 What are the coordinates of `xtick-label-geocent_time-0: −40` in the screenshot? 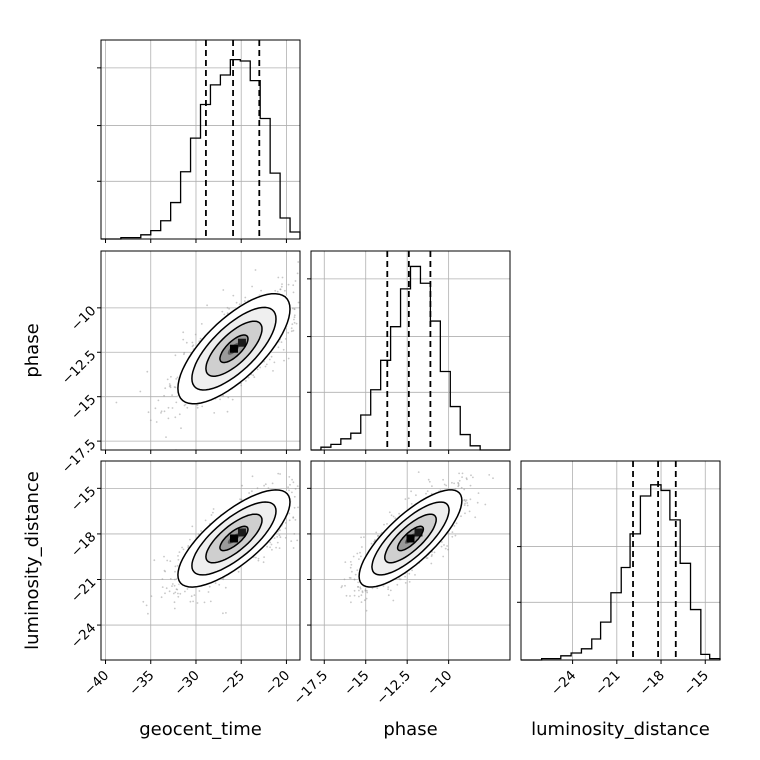 It's located at (96, 683).